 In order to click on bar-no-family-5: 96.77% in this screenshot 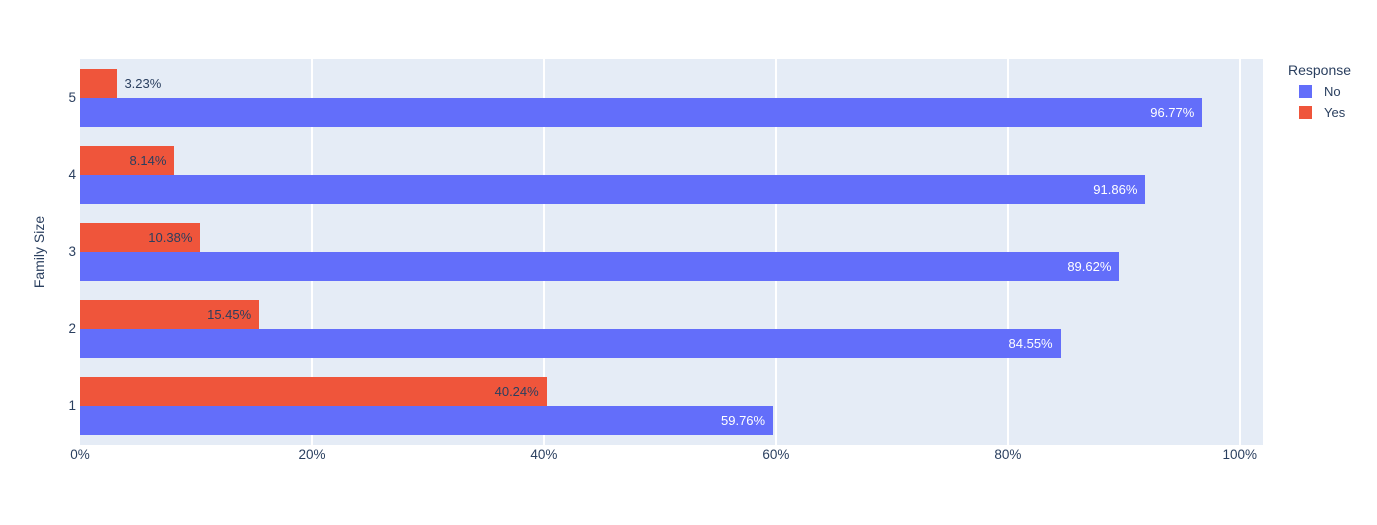, I will do `click(641, 112)`.